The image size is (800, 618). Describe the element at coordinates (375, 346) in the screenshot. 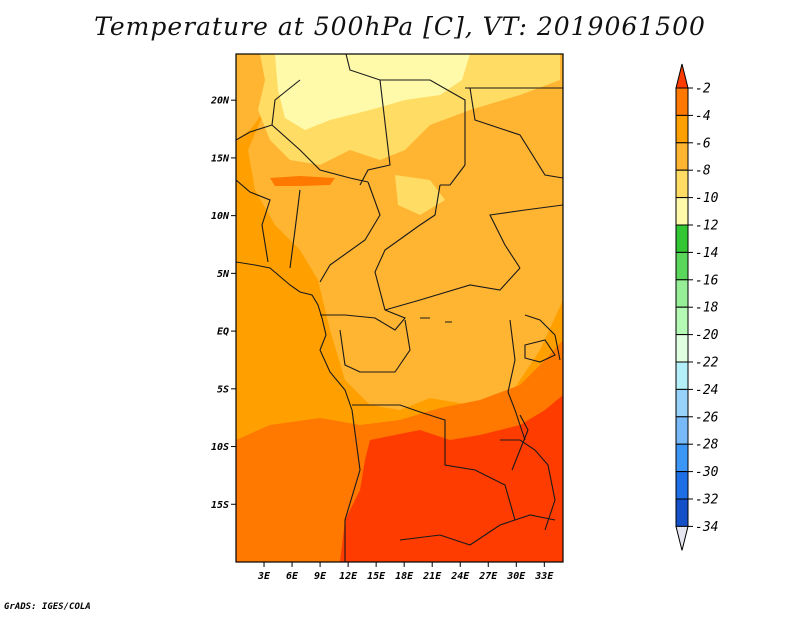

I see `border-congo-drc` at that location.